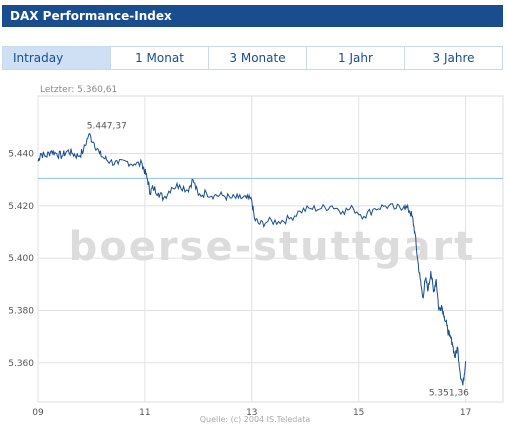 This screenshot has width=508, height=434. Describe the element at coordinates (107, 126) in the screenshot. I see `high-label: 5.447,37` at that location.